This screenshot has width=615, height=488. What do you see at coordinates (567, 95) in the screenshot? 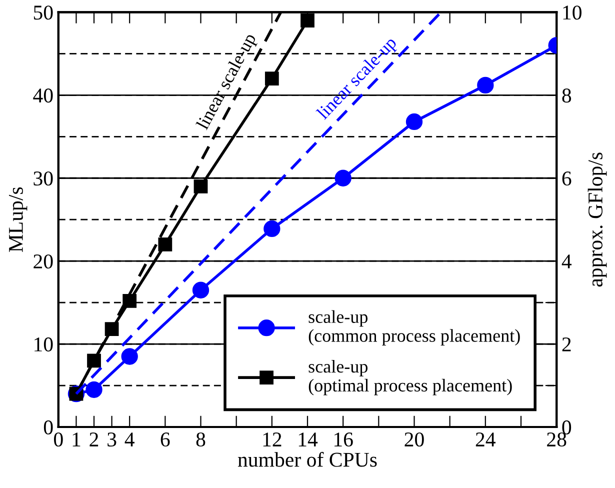
I see `y2-tick-label: 8` at bounding box center [567, 95].